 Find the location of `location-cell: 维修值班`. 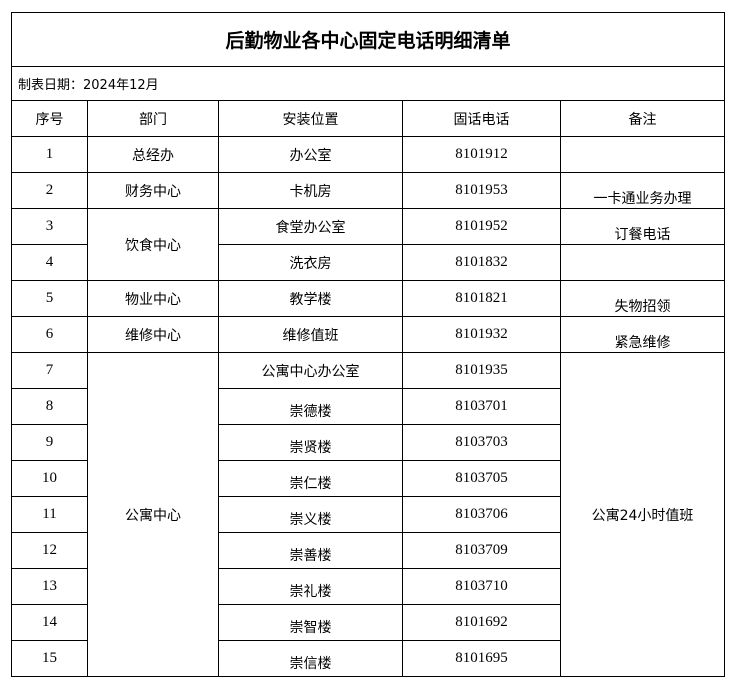

location-cell: 维修值班 is located at coordinates (310, 334).